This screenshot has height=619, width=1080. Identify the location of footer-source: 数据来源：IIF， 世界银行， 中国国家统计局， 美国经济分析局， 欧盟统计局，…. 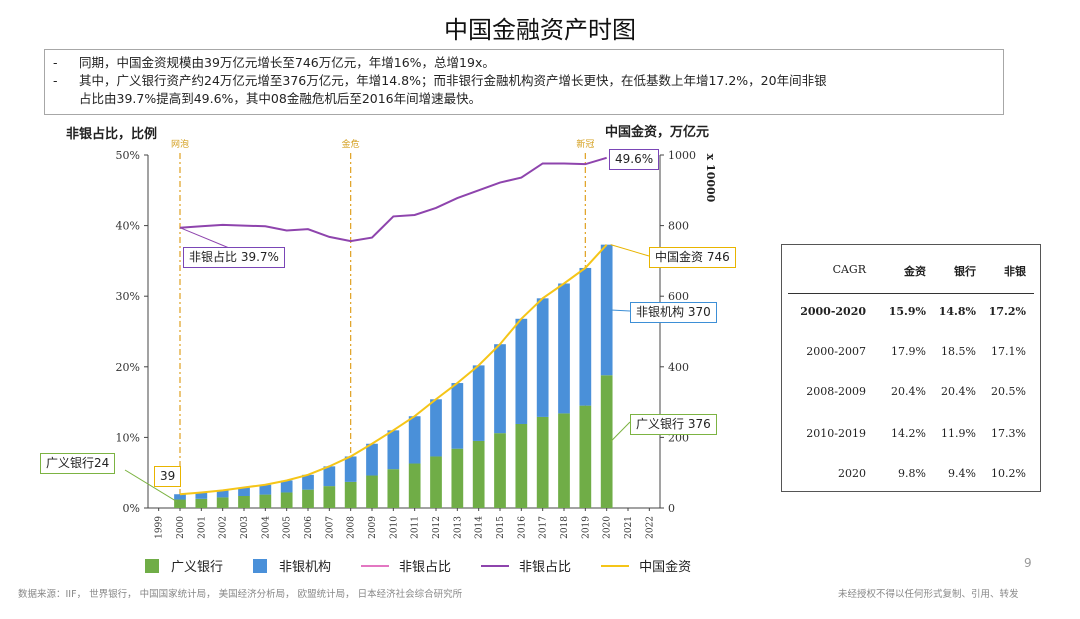
(240, 594).